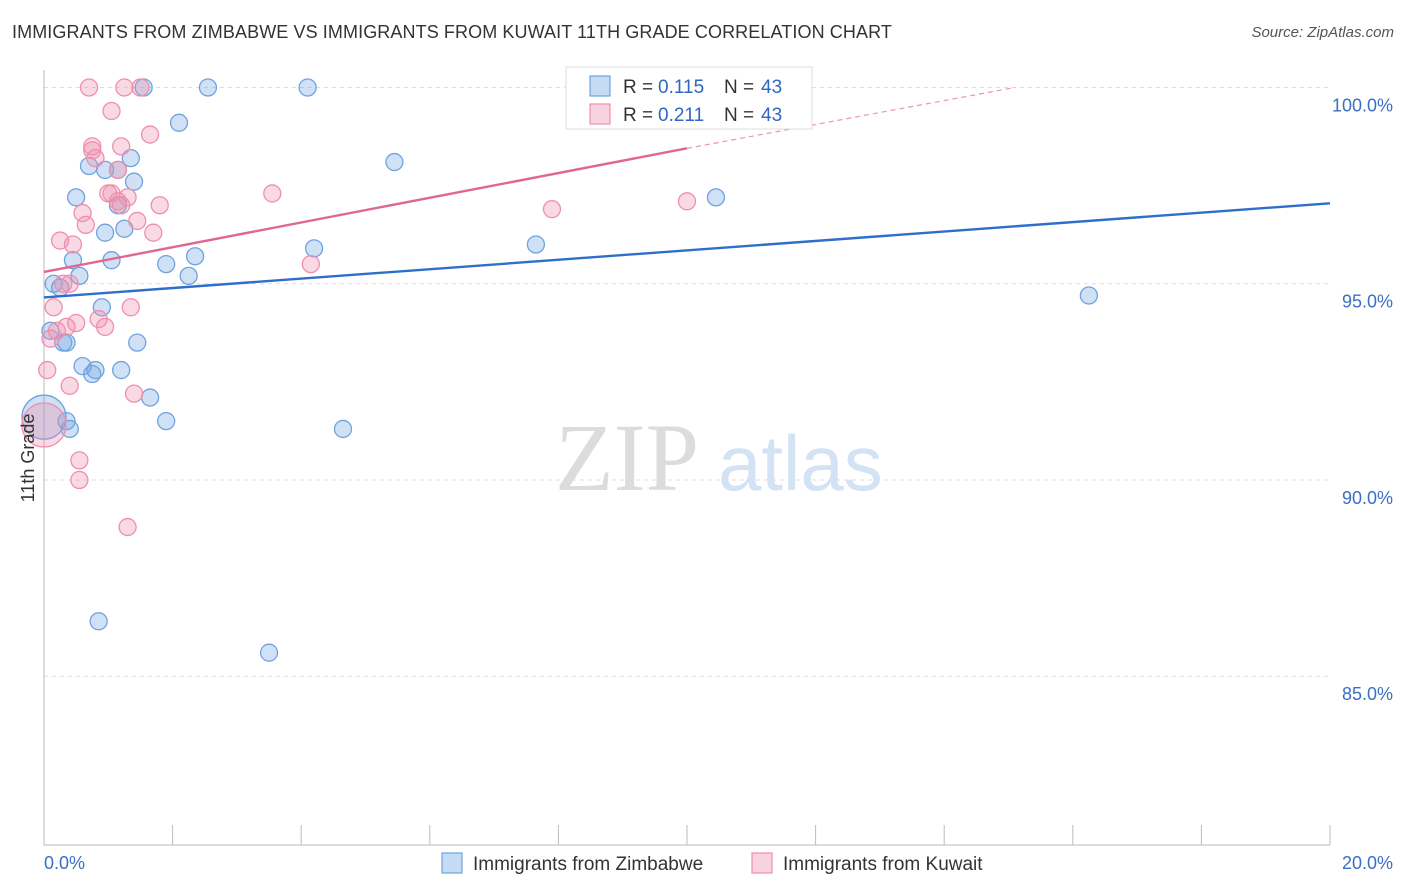 This screenshot has height=892, width=1406. What do you see at coordinates (762, 863) in the screenshot?
I see `kuwait-bottom-legend-swatch` at bounding box center [762, 863].